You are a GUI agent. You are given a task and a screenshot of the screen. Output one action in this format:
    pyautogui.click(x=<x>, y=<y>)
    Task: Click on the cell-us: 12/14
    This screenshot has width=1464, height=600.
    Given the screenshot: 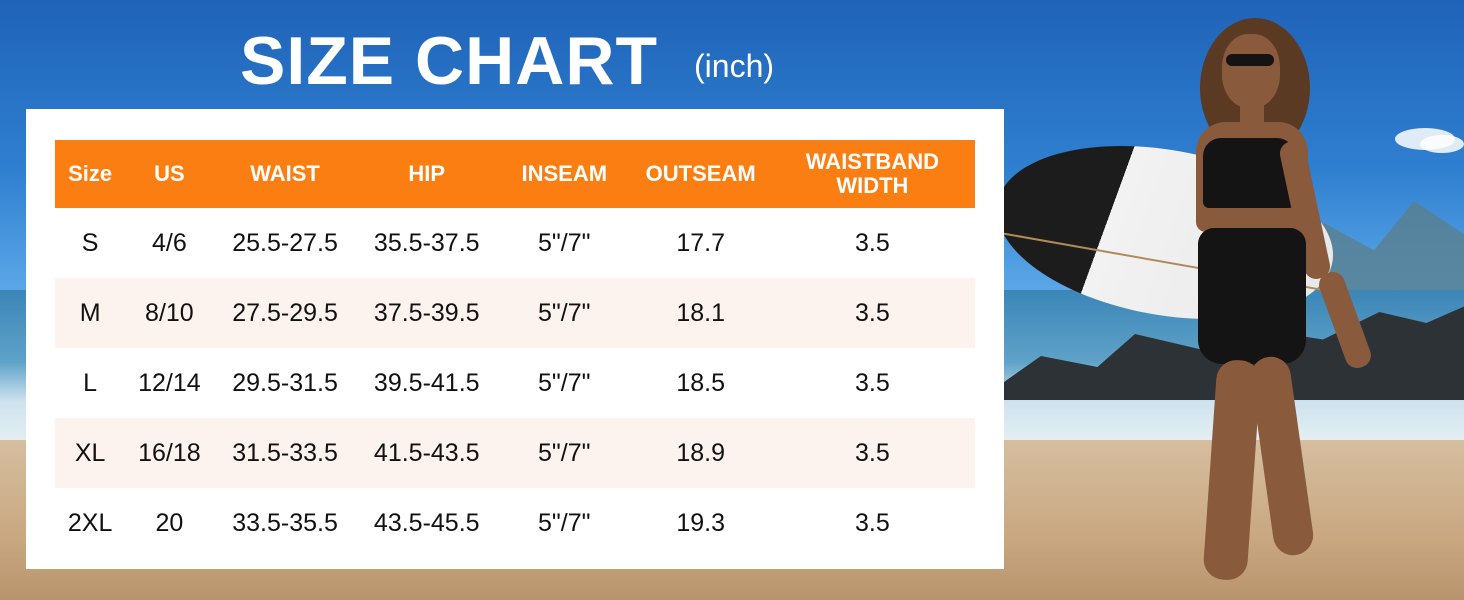 What is the action you would take?
    pyautogui.click(x=169, y=382)
    